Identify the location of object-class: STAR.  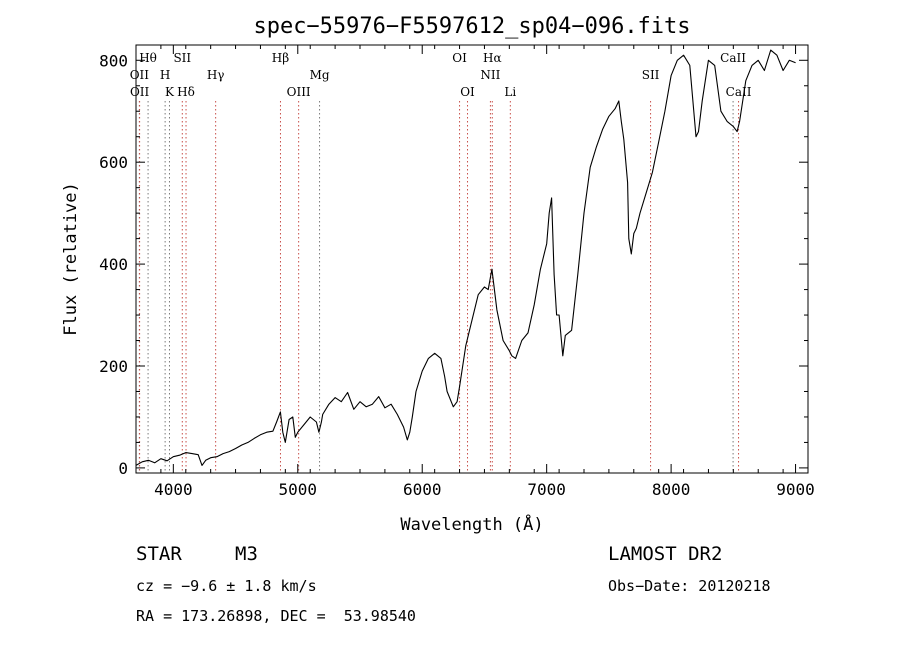
(159, 554).